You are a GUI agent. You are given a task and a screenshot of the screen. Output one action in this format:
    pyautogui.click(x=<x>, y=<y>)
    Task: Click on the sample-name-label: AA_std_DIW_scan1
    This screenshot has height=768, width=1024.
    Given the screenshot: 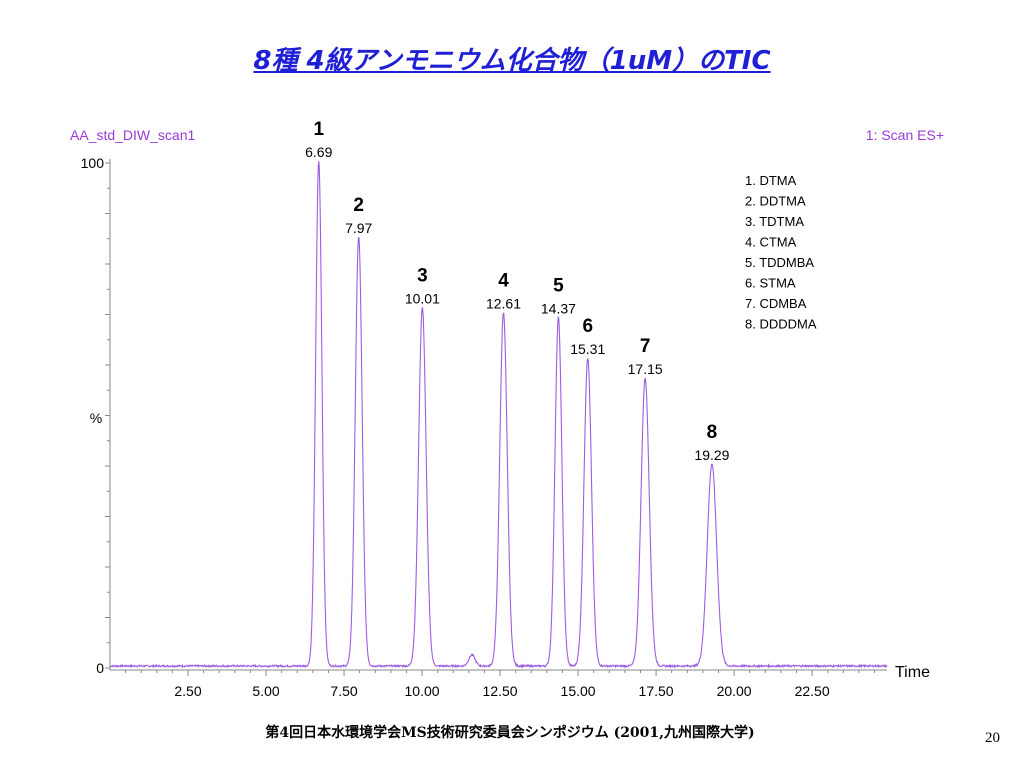 What is the action you would take?
    pyautogui.click(x=132, y=135)
    